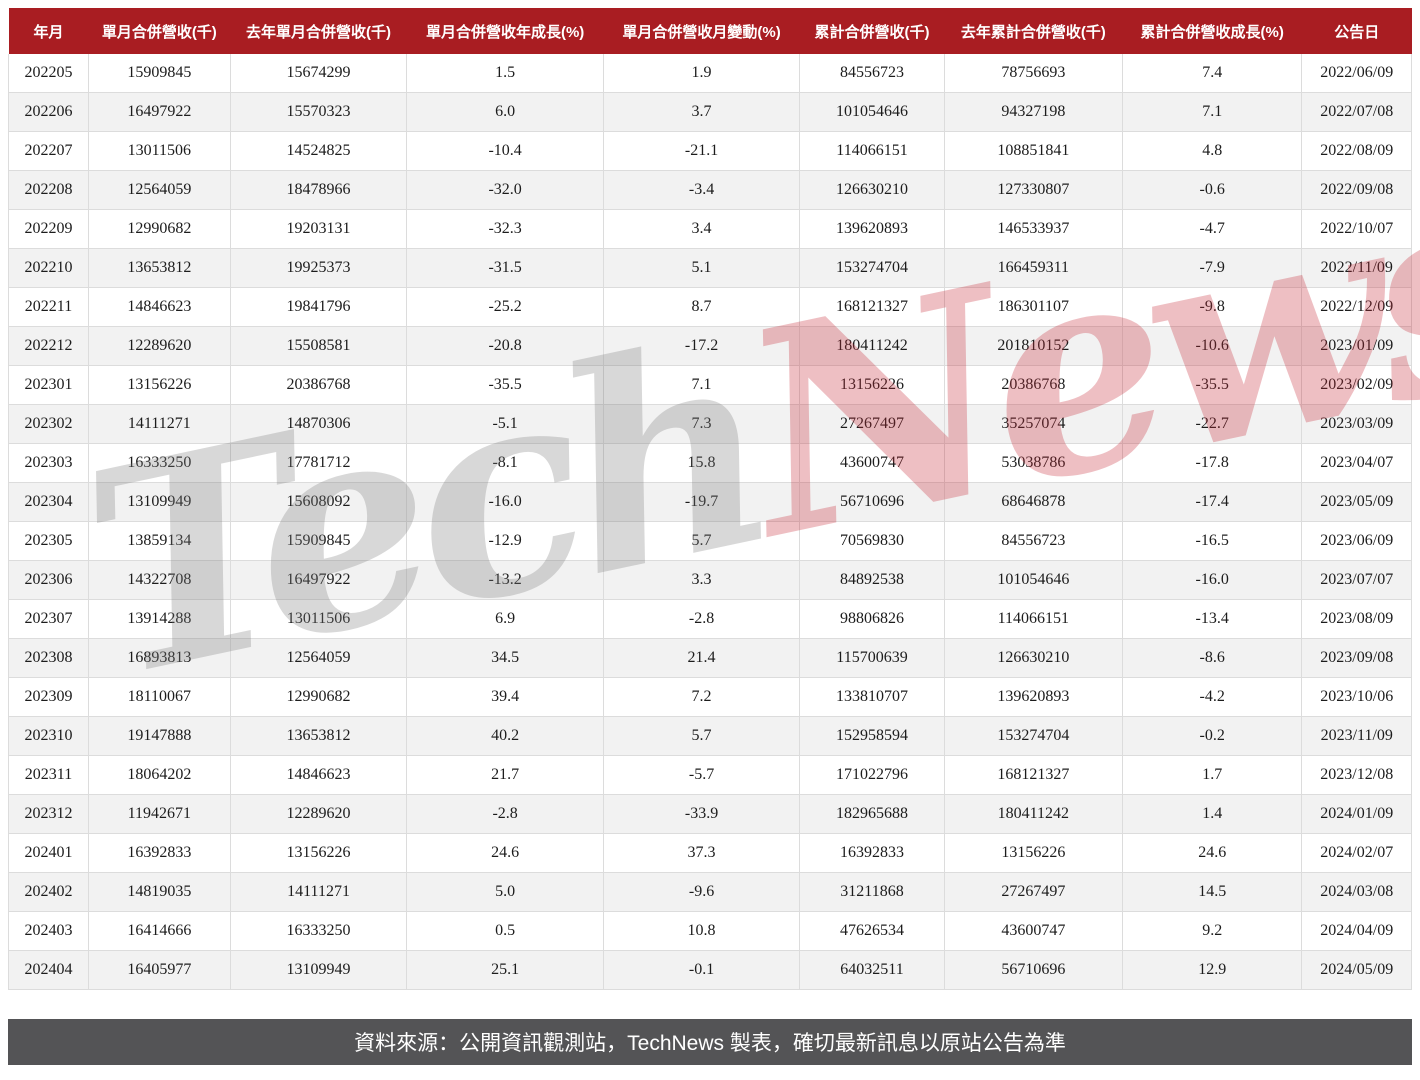 Image resolution: width=1420 pixels, height=1080 pixels. I want to click on table-cell: 47626534, so click(872, 931).